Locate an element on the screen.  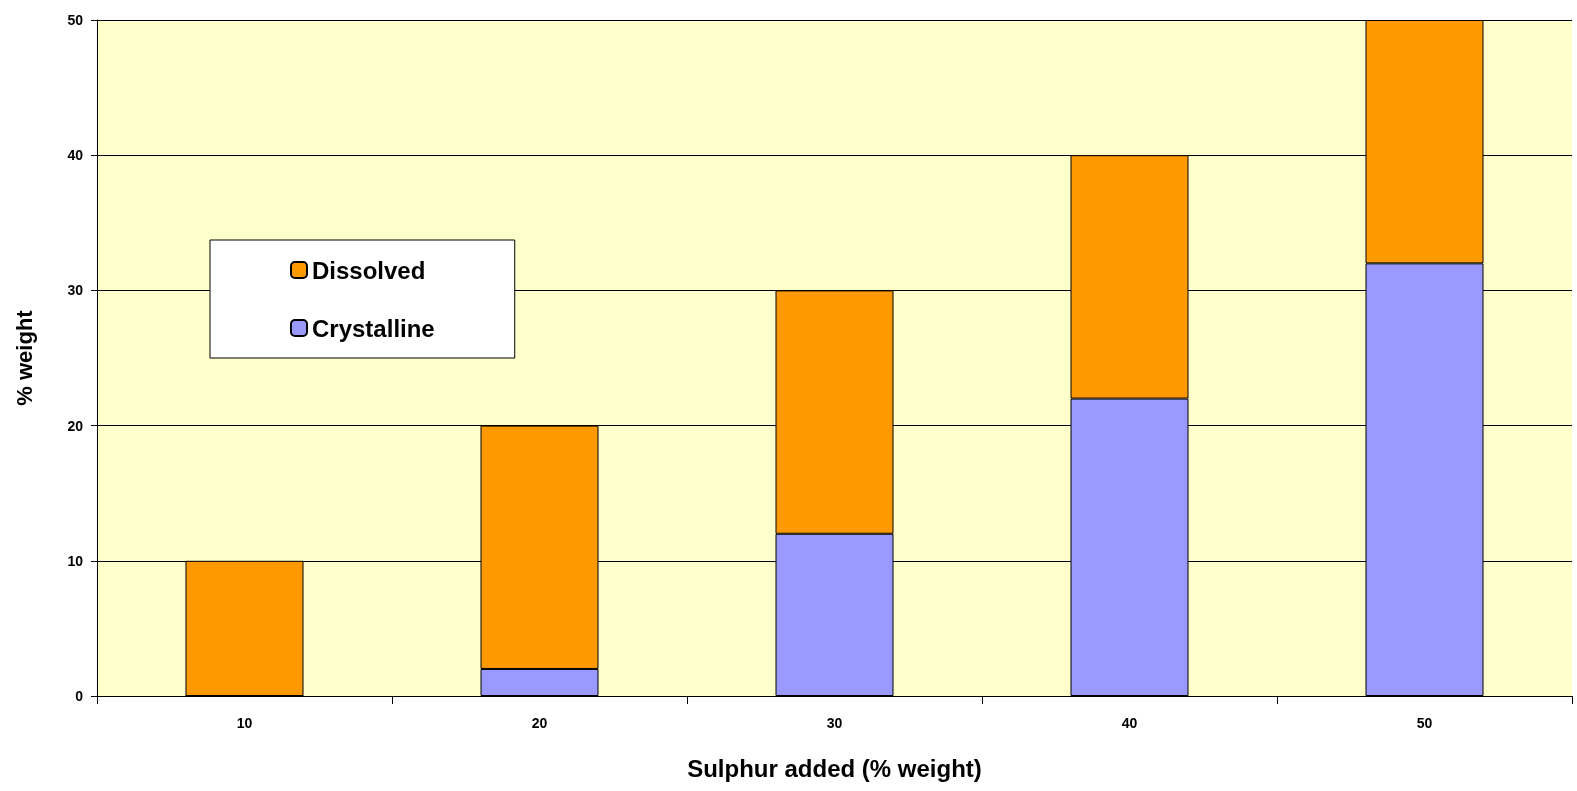
y-tick-label: 50 is located at coordinates (75, 20).